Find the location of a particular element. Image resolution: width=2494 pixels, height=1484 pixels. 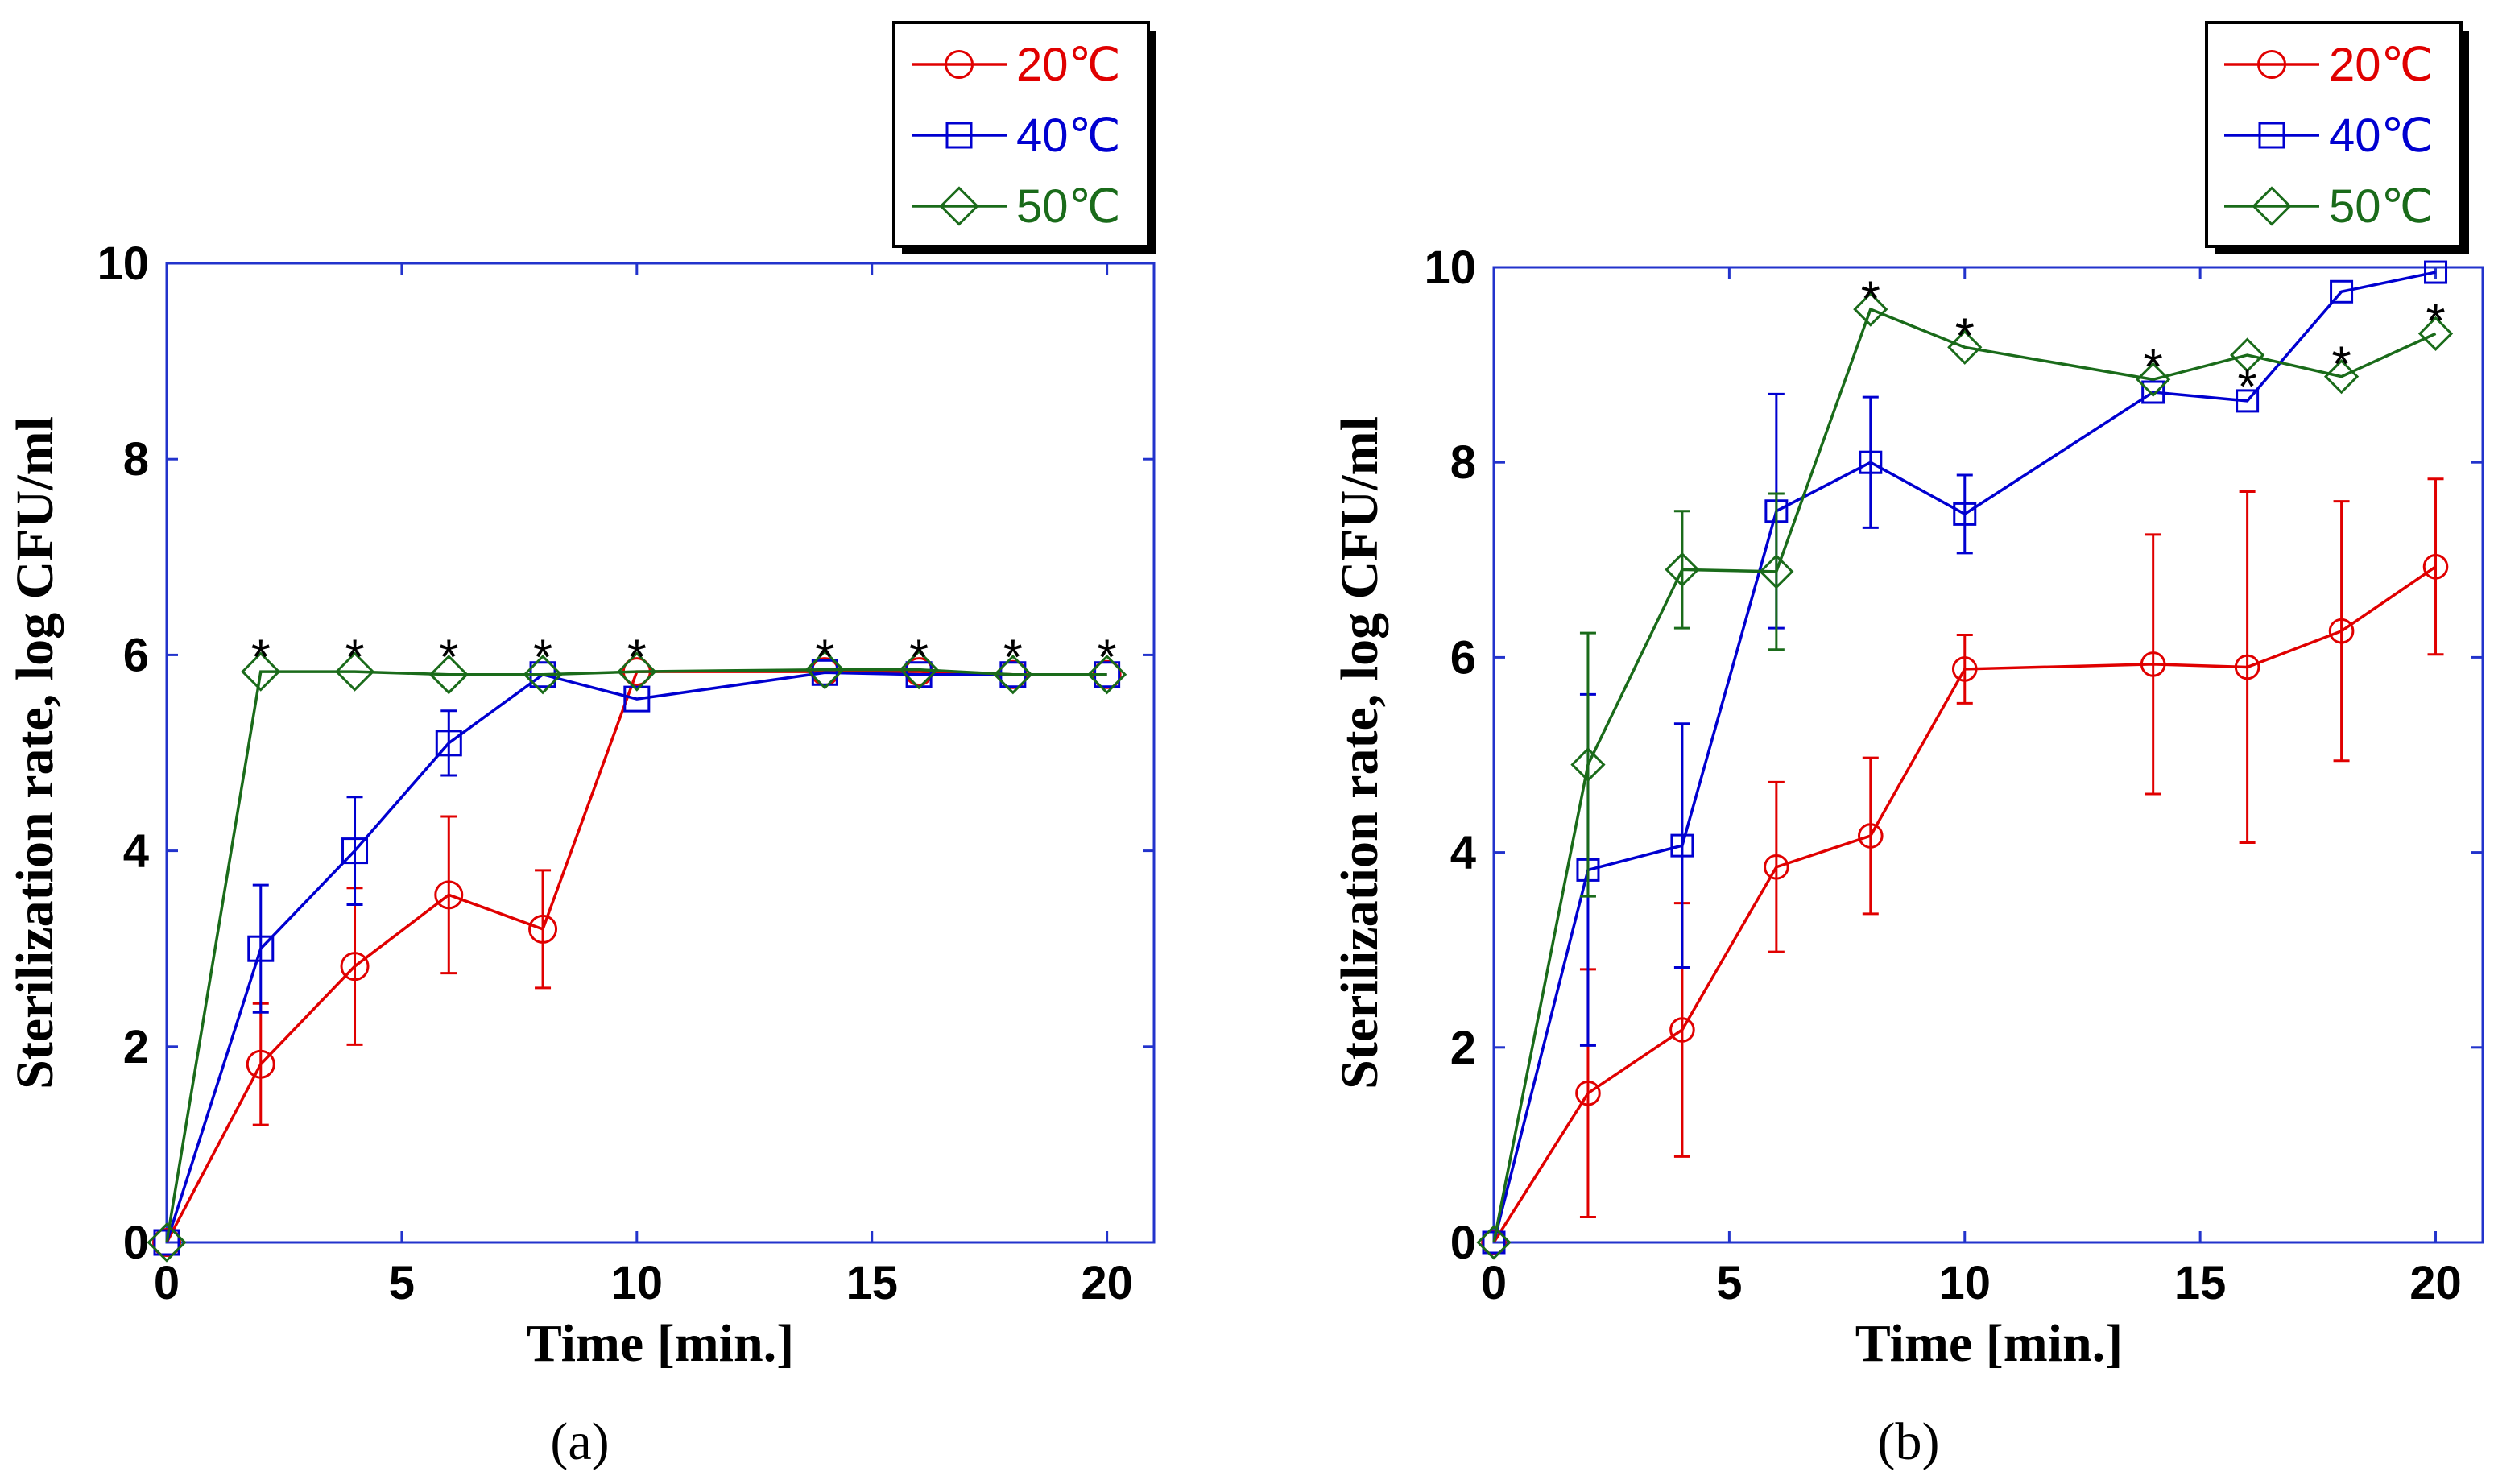

x-tick-label: 20 is located at coordinates (1107, 1283).